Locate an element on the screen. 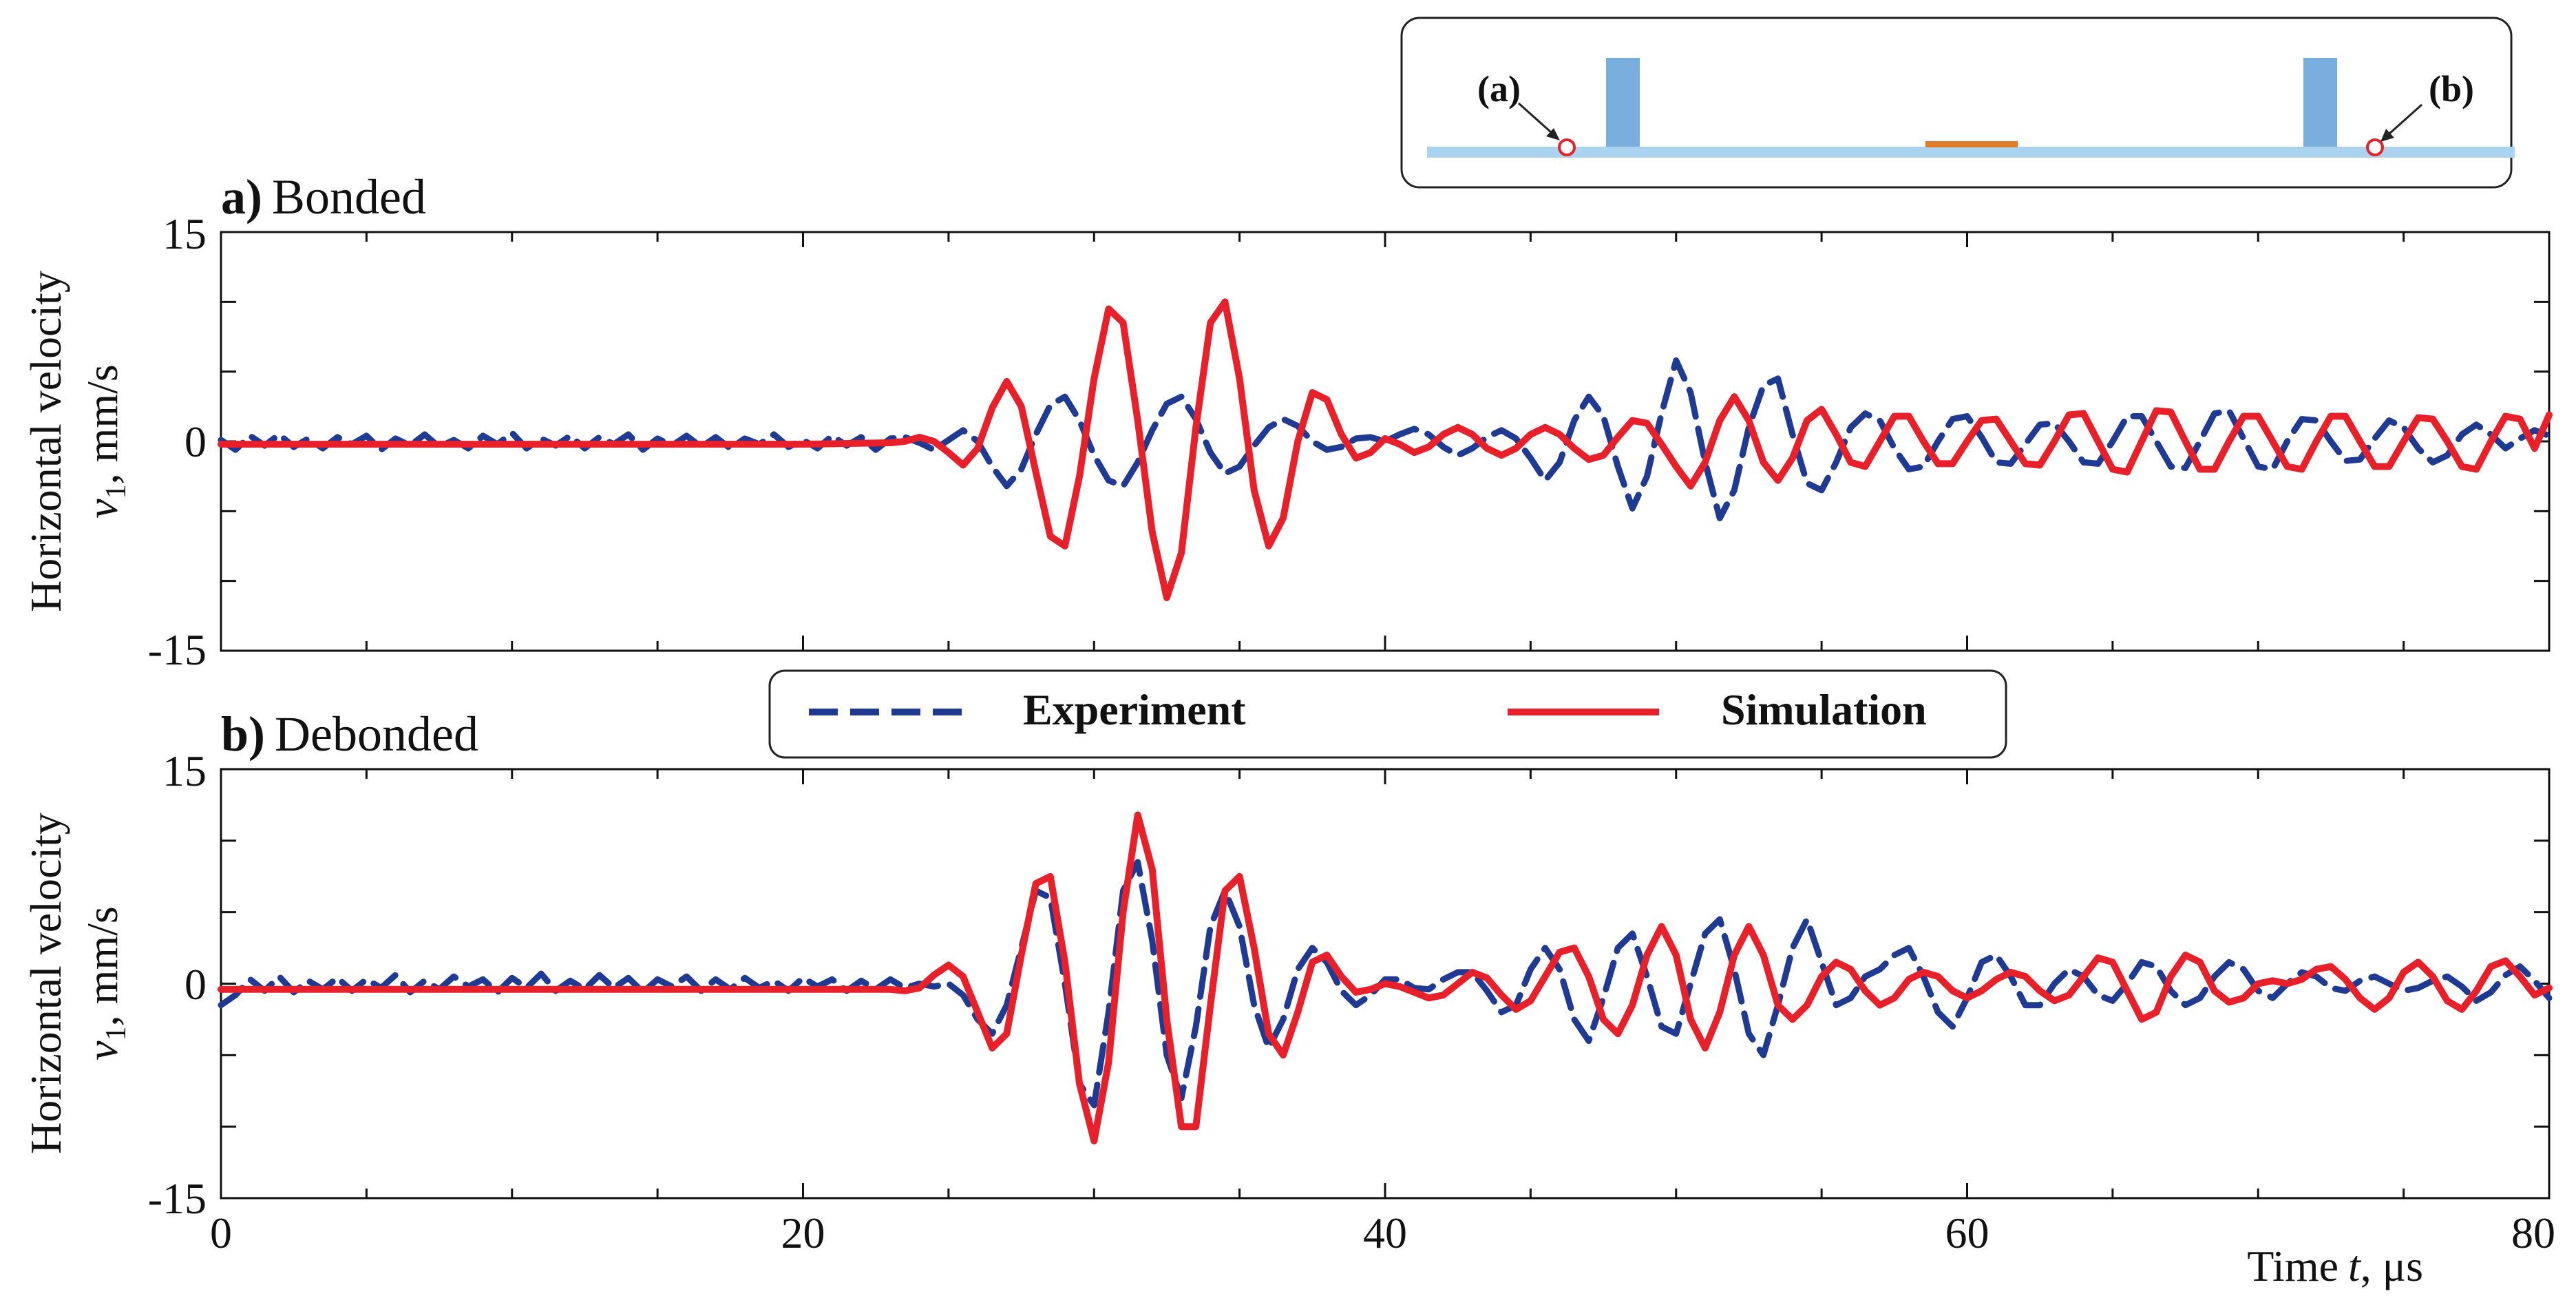 This screenshot has width=2576, height=1298. panel-a-ylabel-line1: Horizontal velocity is located at coordinates (45, 441).